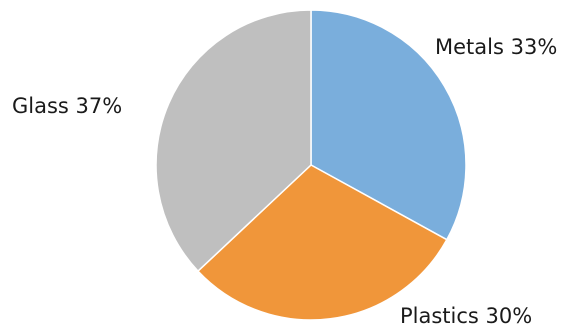 The image size is (582, 328). Describe the element at coordinates (67, 106) in the screenshot. I see `slice-label-glass: Glass 37%` at that location.